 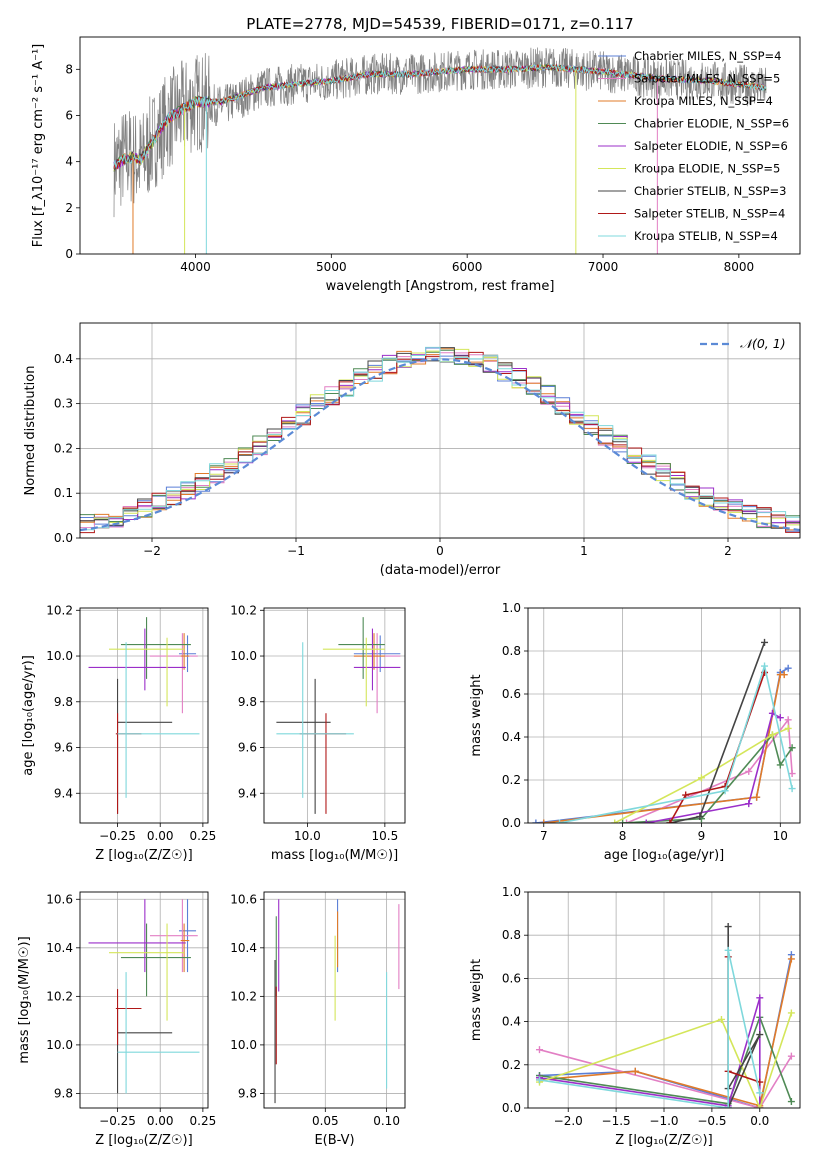 What do you see at coordinates (440, 445) in the screenshot?
I see `normal-curve` at bounding box center [440, 445].